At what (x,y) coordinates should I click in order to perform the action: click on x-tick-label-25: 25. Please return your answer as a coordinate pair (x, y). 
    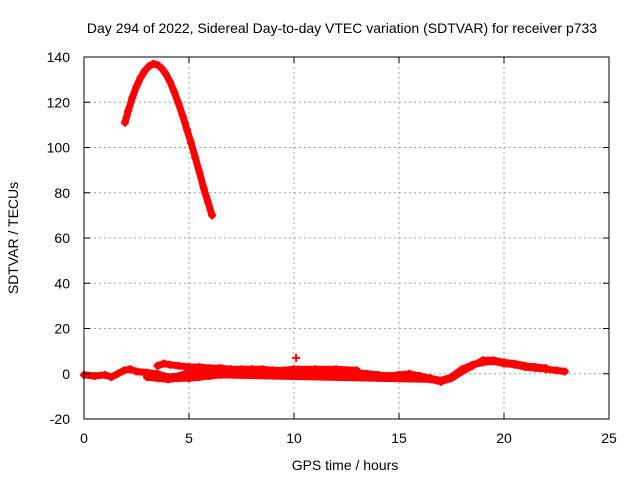
    Looking at the image, I should click on (609, 438).